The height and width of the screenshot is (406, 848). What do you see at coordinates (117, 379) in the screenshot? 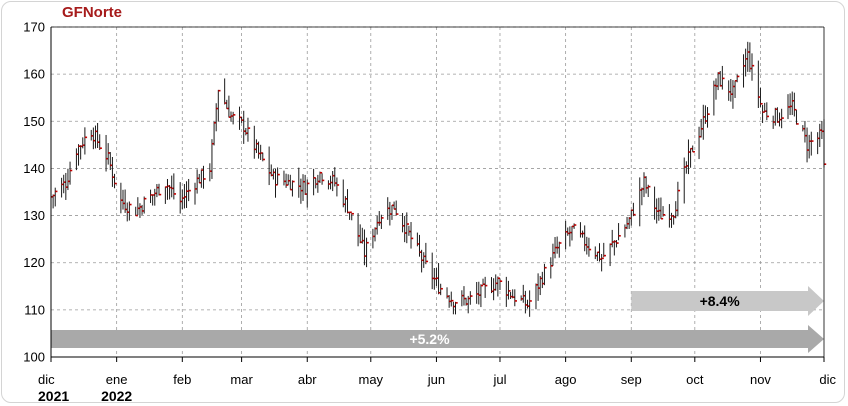
I see `x-tick-label: ene` at bounding box center [117, 379].